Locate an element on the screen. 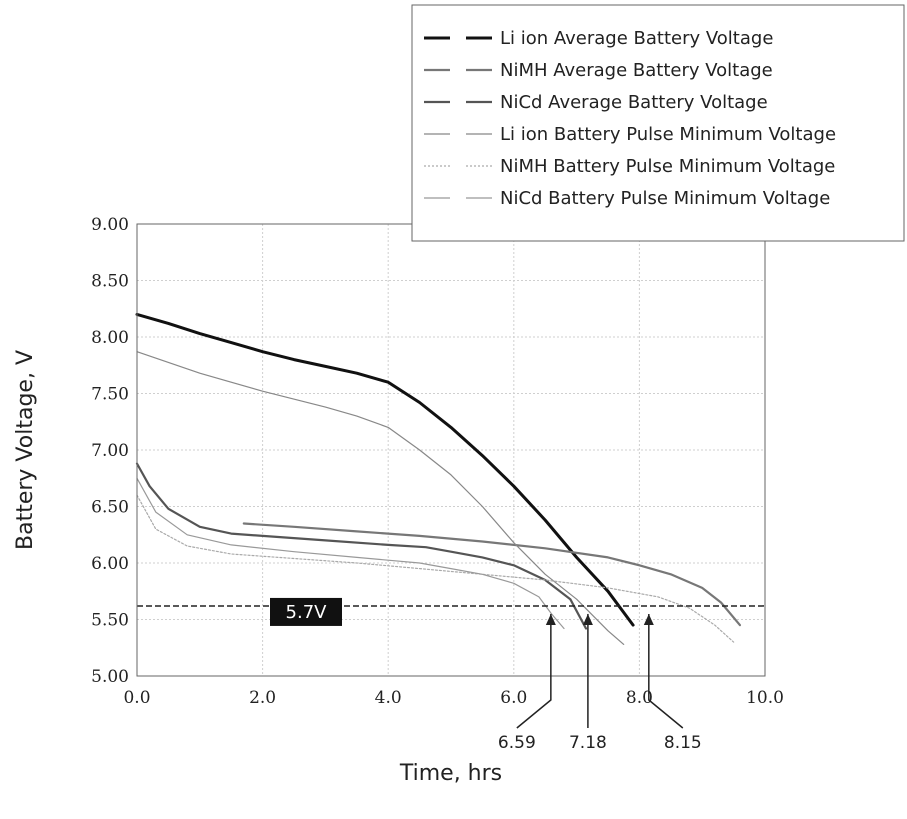  x-tick-label: 6.0 is located at coordinates (513, 698).